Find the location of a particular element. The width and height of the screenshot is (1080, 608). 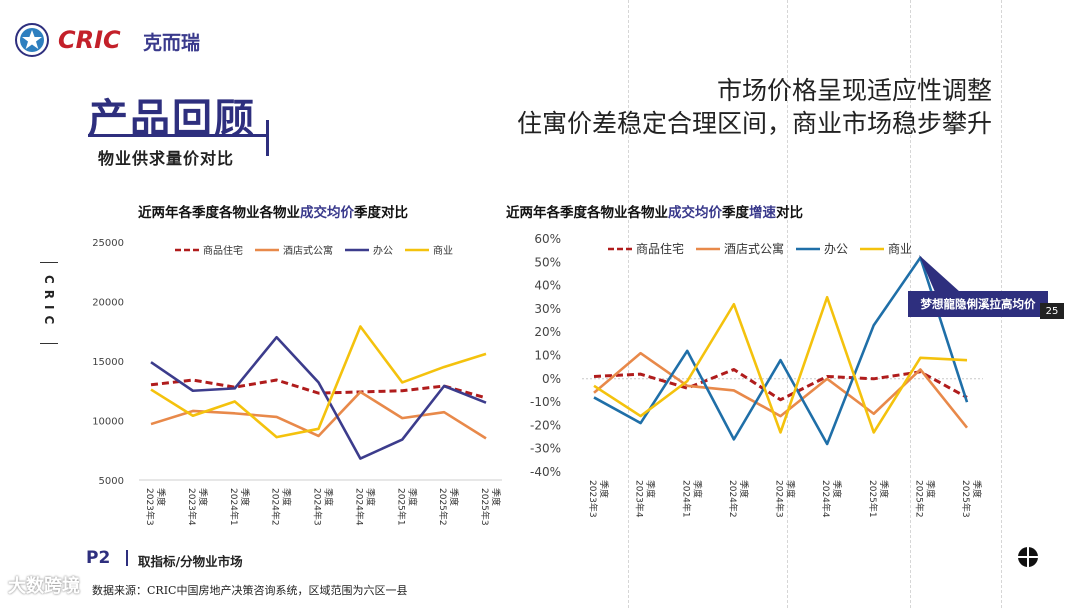

page-separator is located at coordinates (127, 558).